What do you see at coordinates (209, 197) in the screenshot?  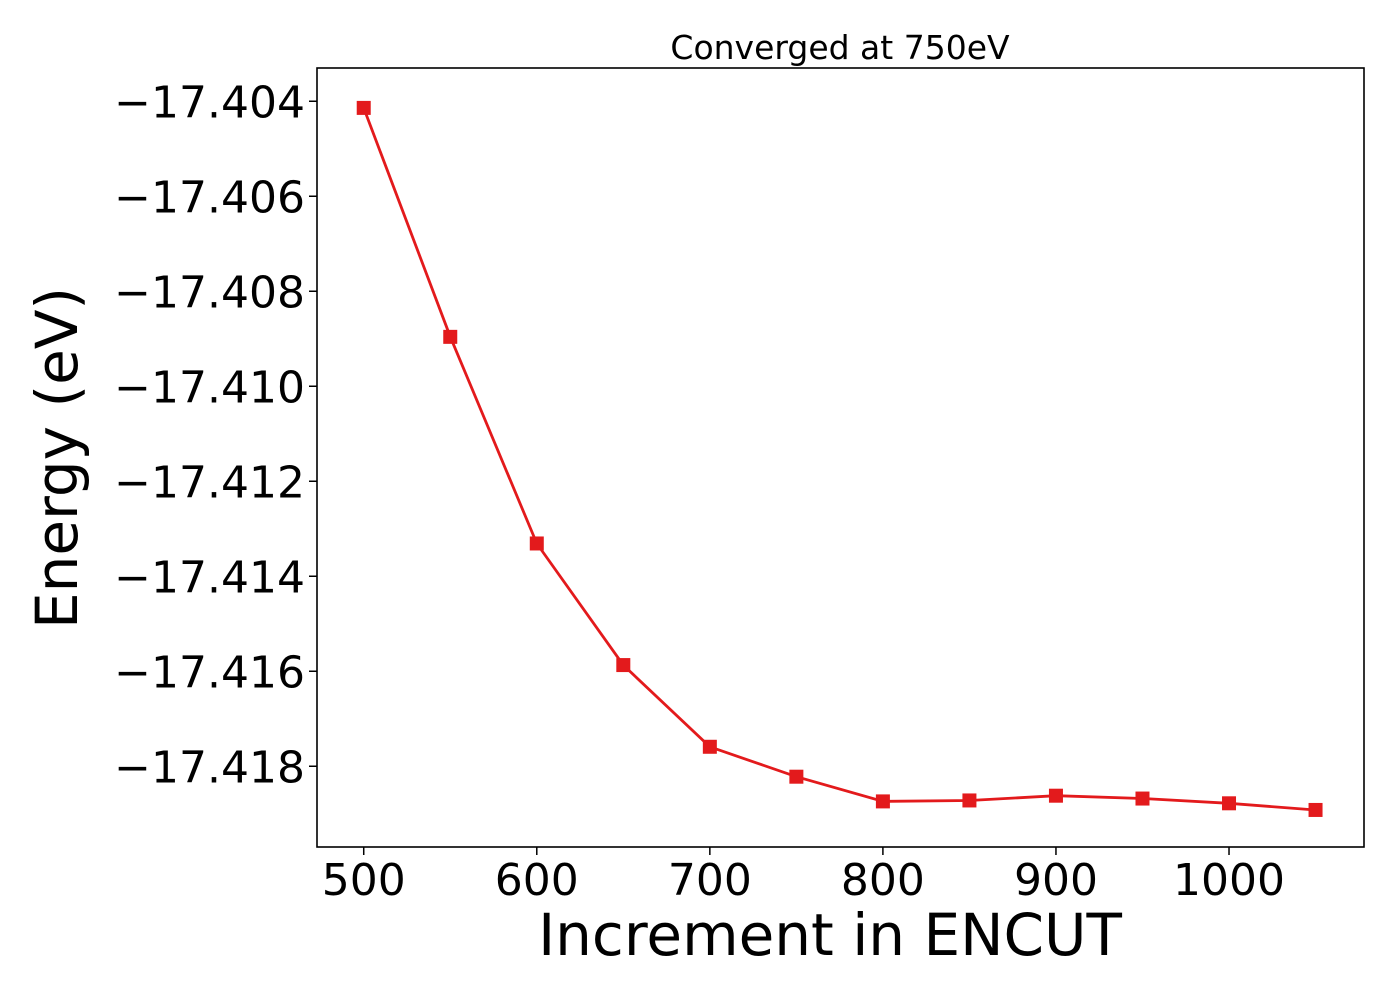 I see `y-tick-label: −17.406` at bounding box center [209, 197].